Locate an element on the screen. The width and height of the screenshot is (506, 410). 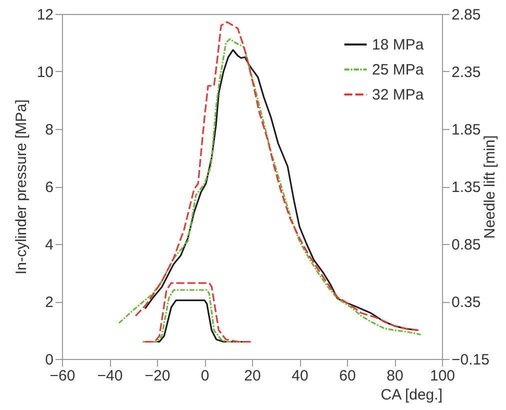
x-tick-label: −40 is located at coordinates (110, 376).